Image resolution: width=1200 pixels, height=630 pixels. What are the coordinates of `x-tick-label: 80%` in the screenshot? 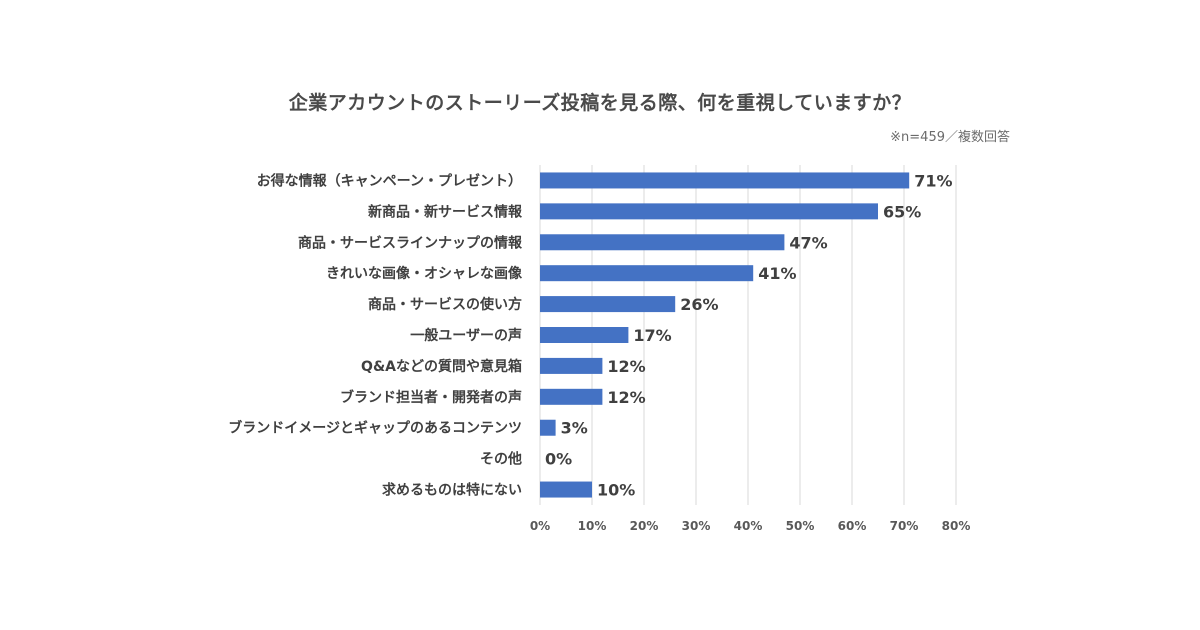 It's located at (956, 526).